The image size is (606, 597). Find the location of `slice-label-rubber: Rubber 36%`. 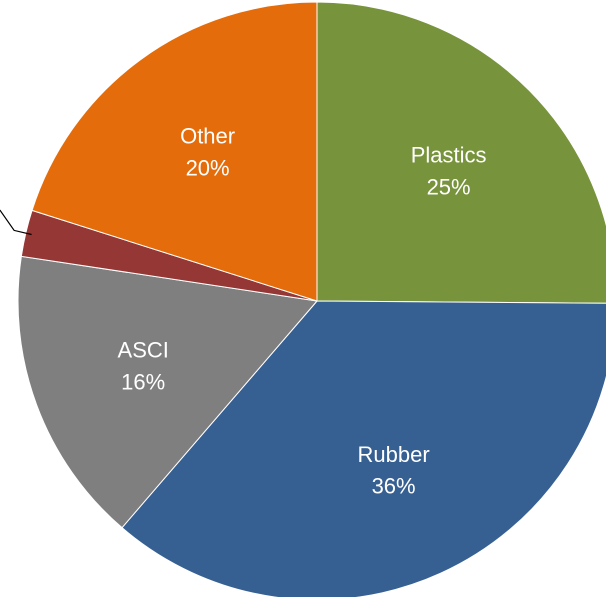

slice-label-rubber: Rubber 36% is located at coordinates (394, 470).